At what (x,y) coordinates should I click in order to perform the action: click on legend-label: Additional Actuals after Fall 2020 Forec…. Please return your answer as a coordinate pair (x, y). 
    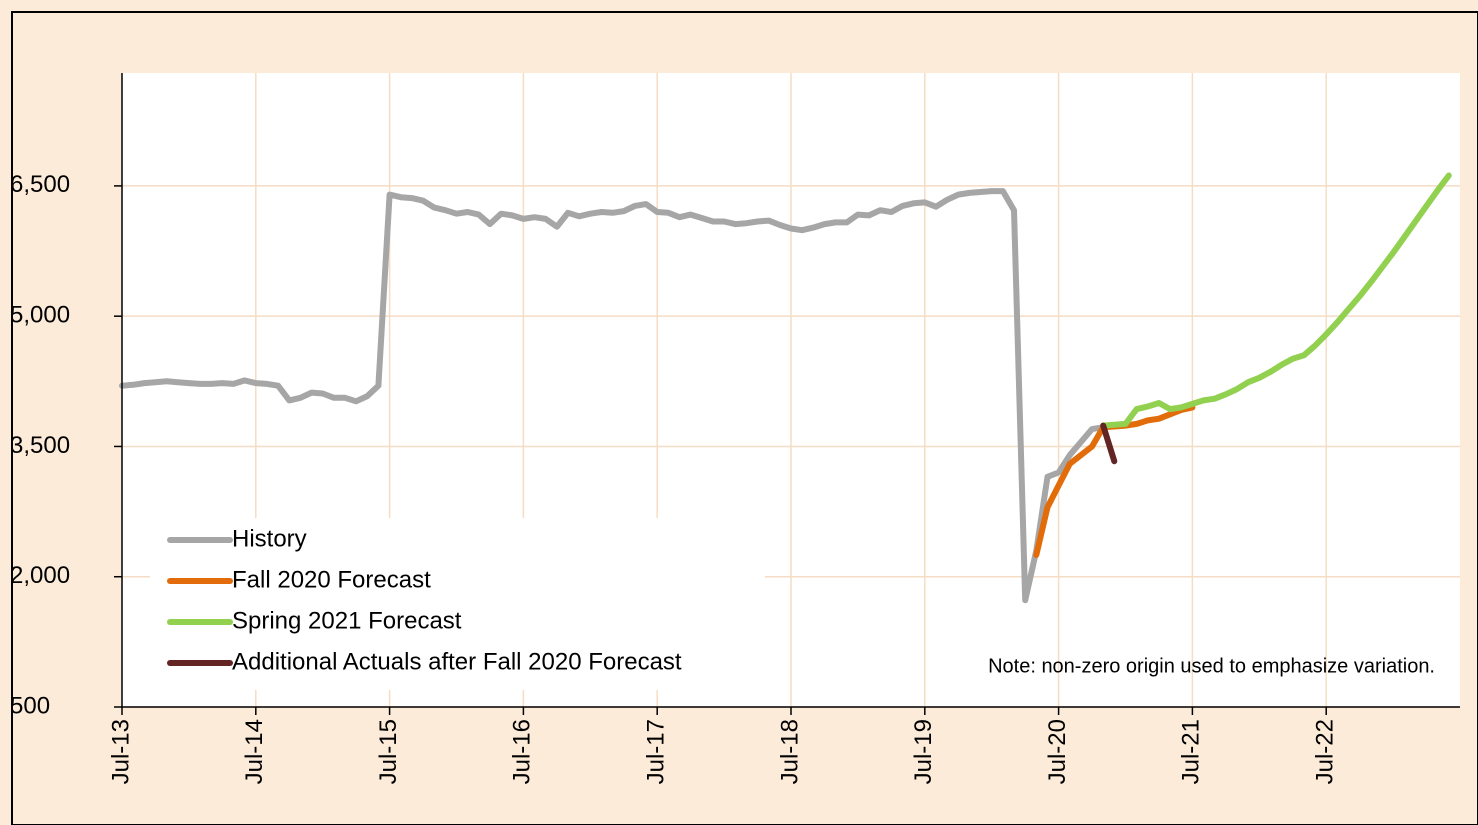
    Looking at the image, I should click on (457, 661).